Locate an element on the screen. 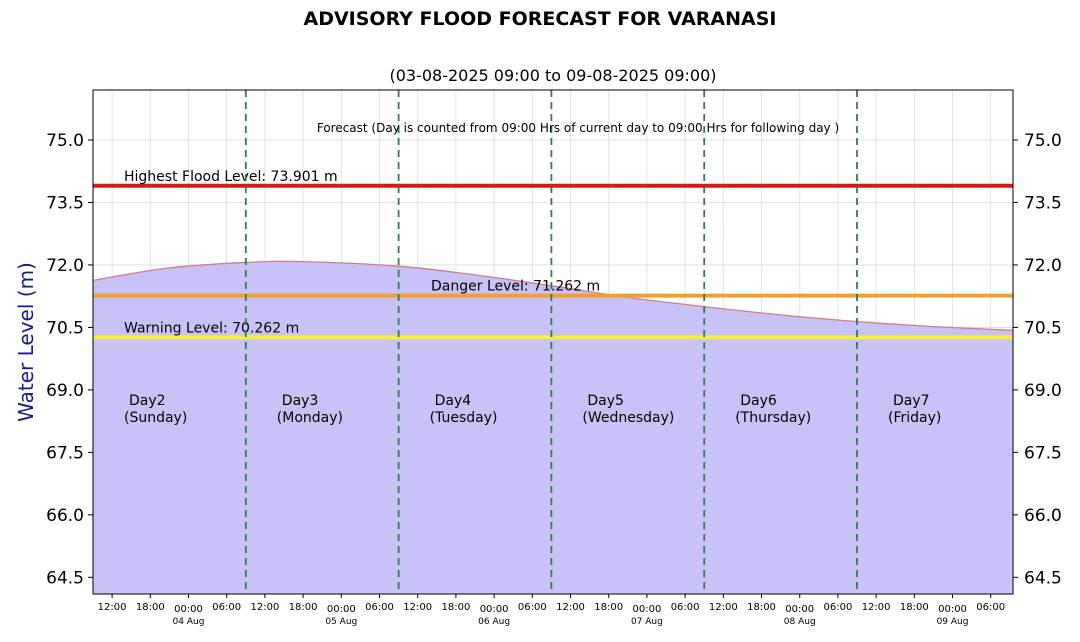  xtick-label-11: 06:00 is located at coordinates (532, 607).